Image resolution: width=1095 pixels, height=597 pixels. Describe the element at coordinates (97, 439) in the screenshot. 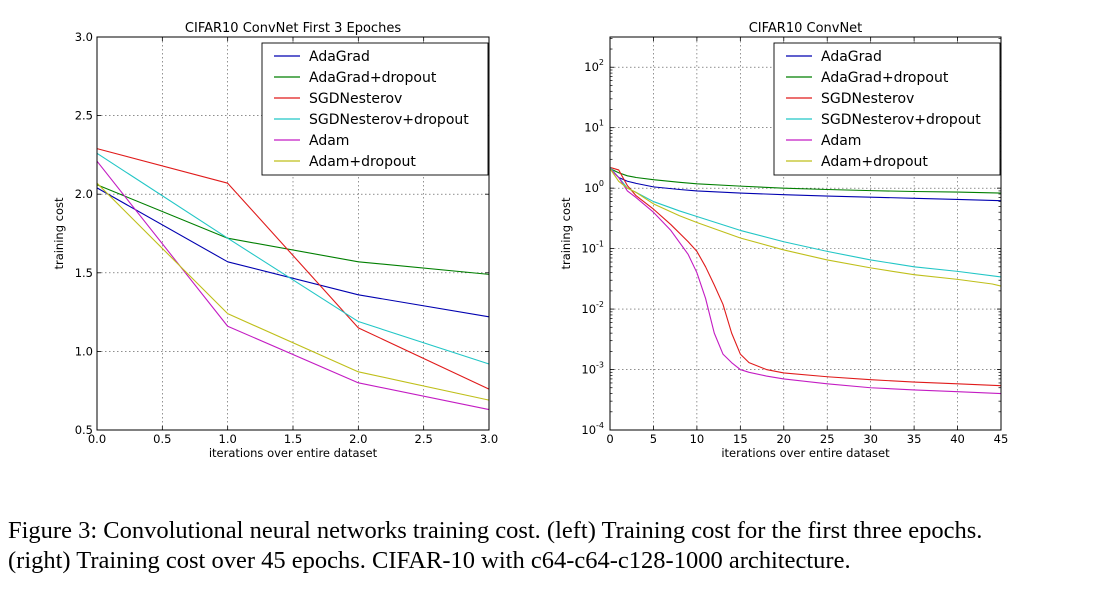

I see `tick-label-x: 0.0` at that location.